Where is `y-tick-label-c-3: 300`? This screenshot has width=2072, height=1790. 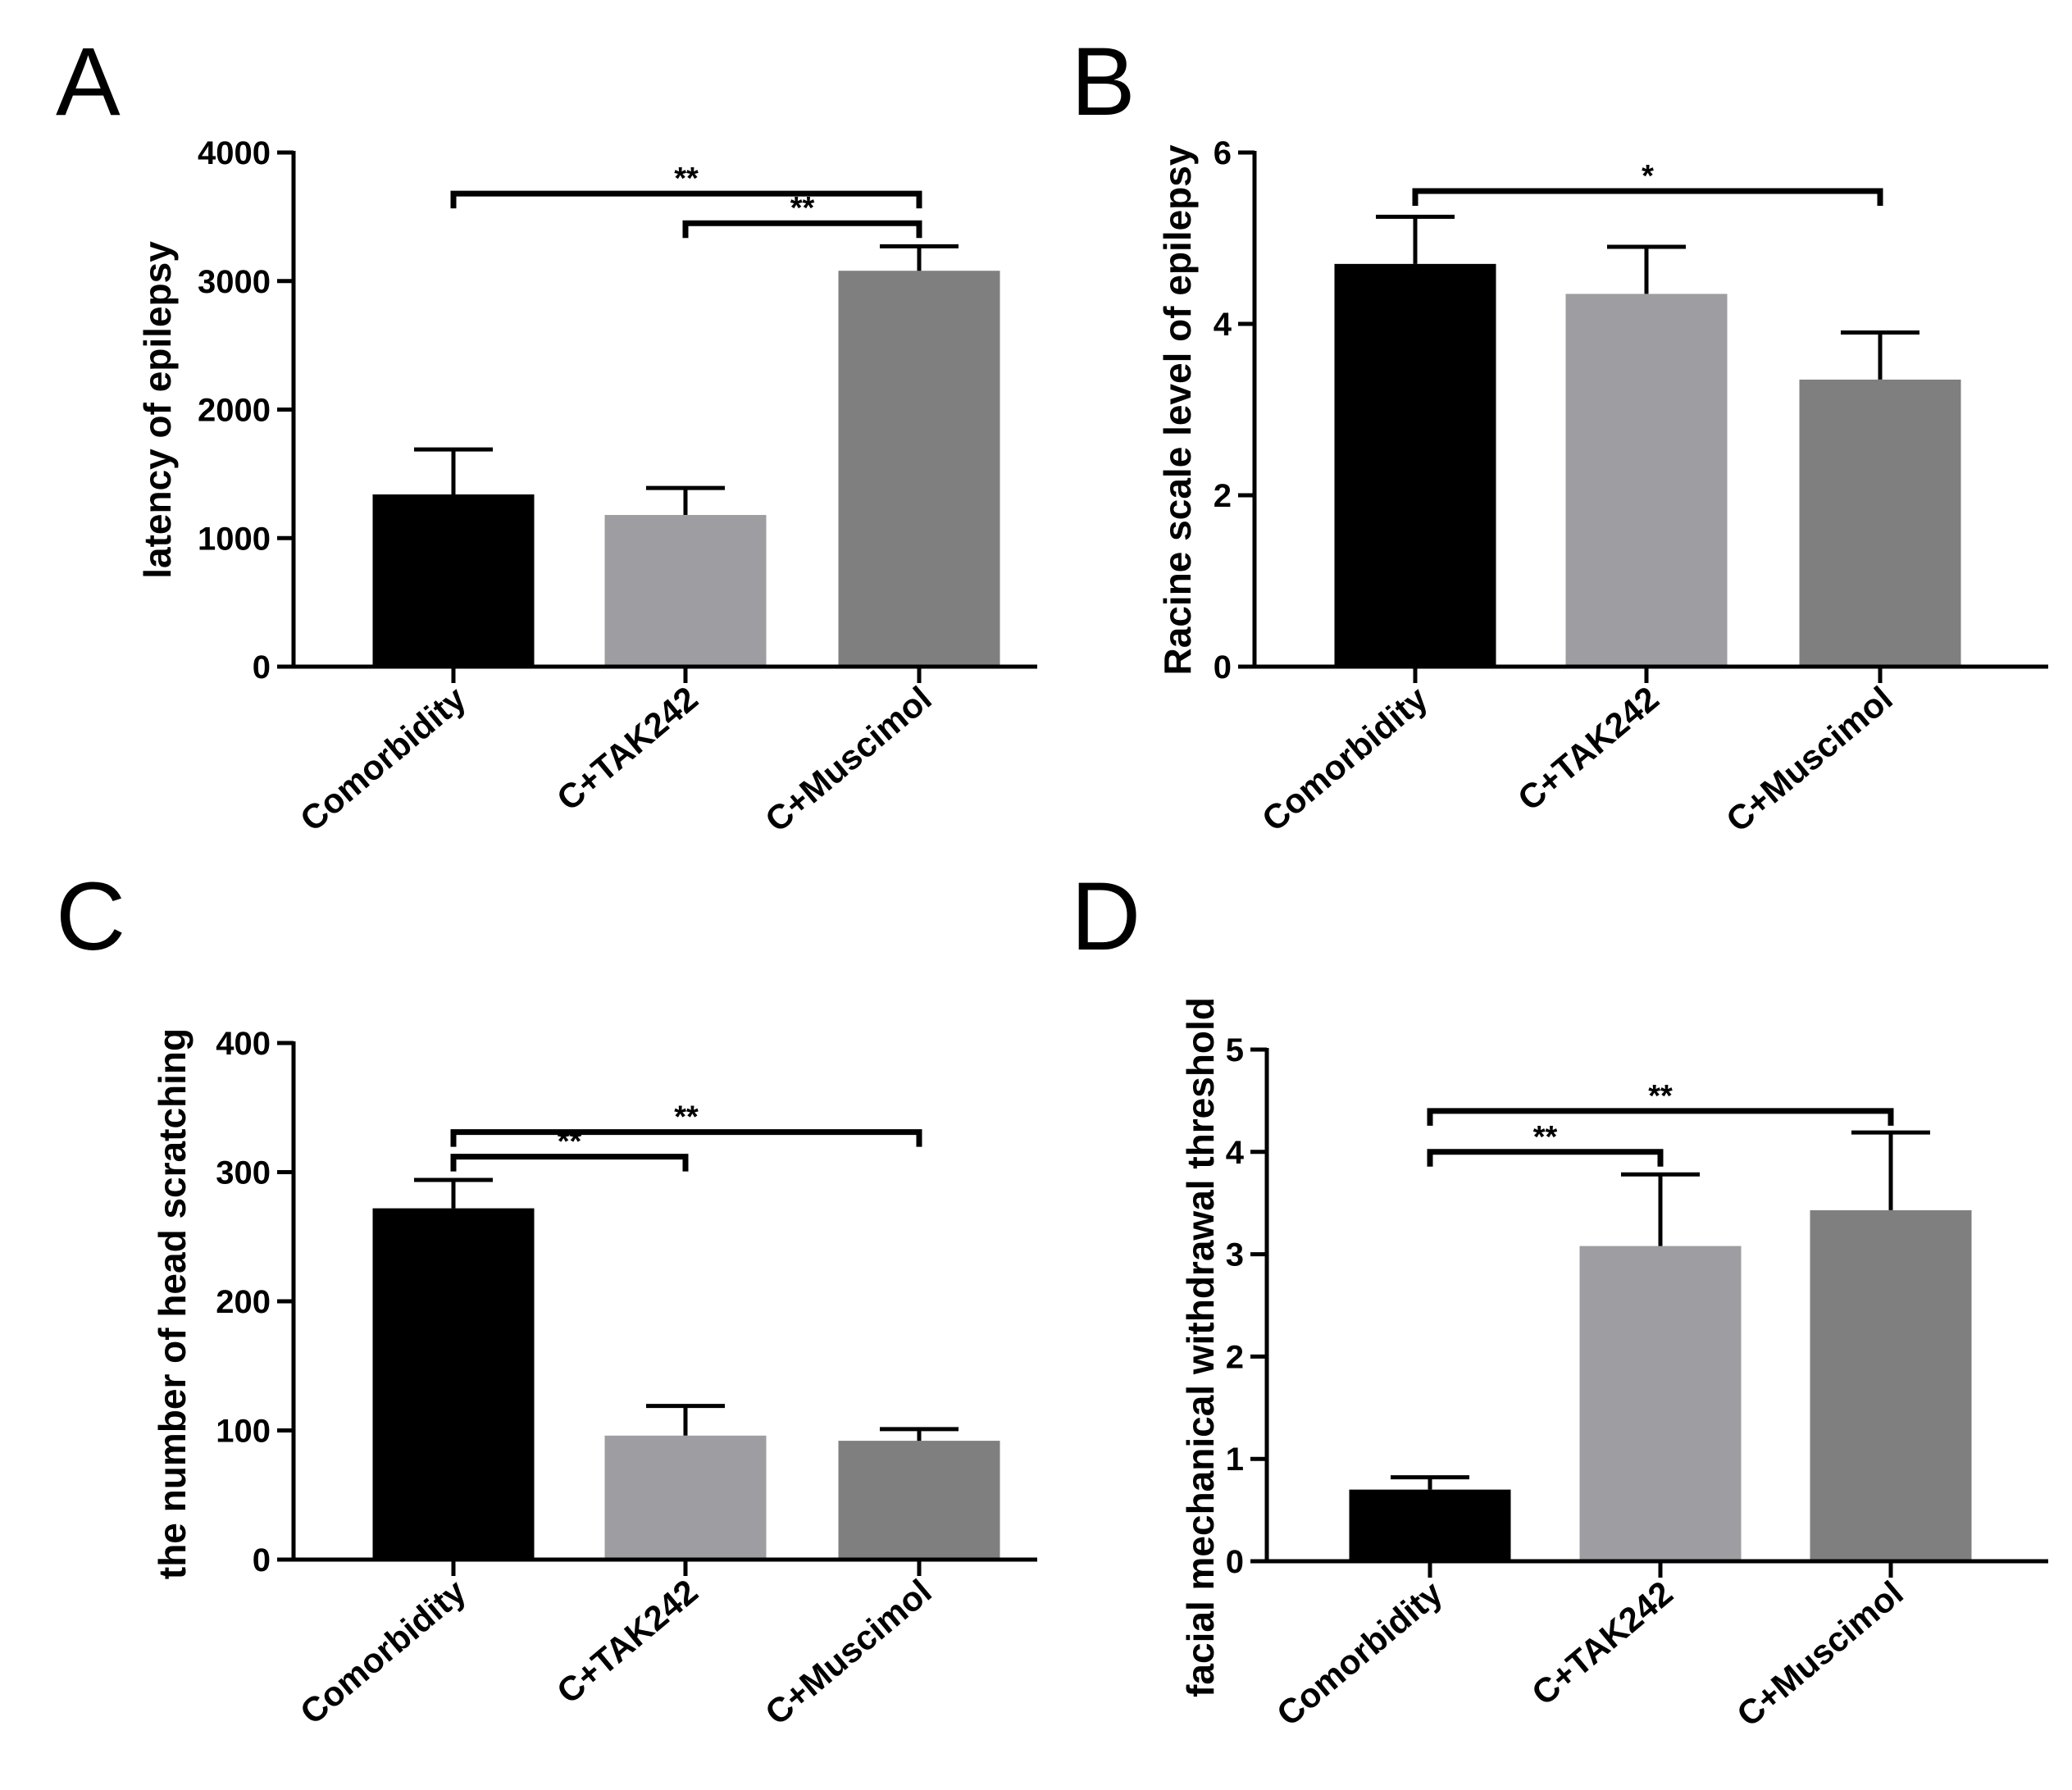 y-tick-label-c-3: 300 is located at coordinates (243, 1173).